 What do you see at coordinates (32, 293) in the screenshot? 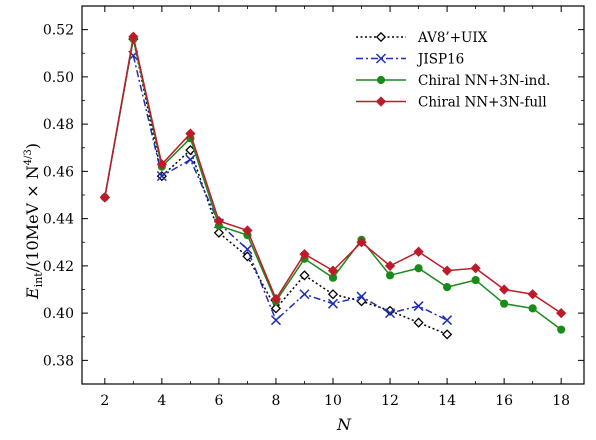
I see `y-axis-symbol: E` at bounding box center [32, 293].